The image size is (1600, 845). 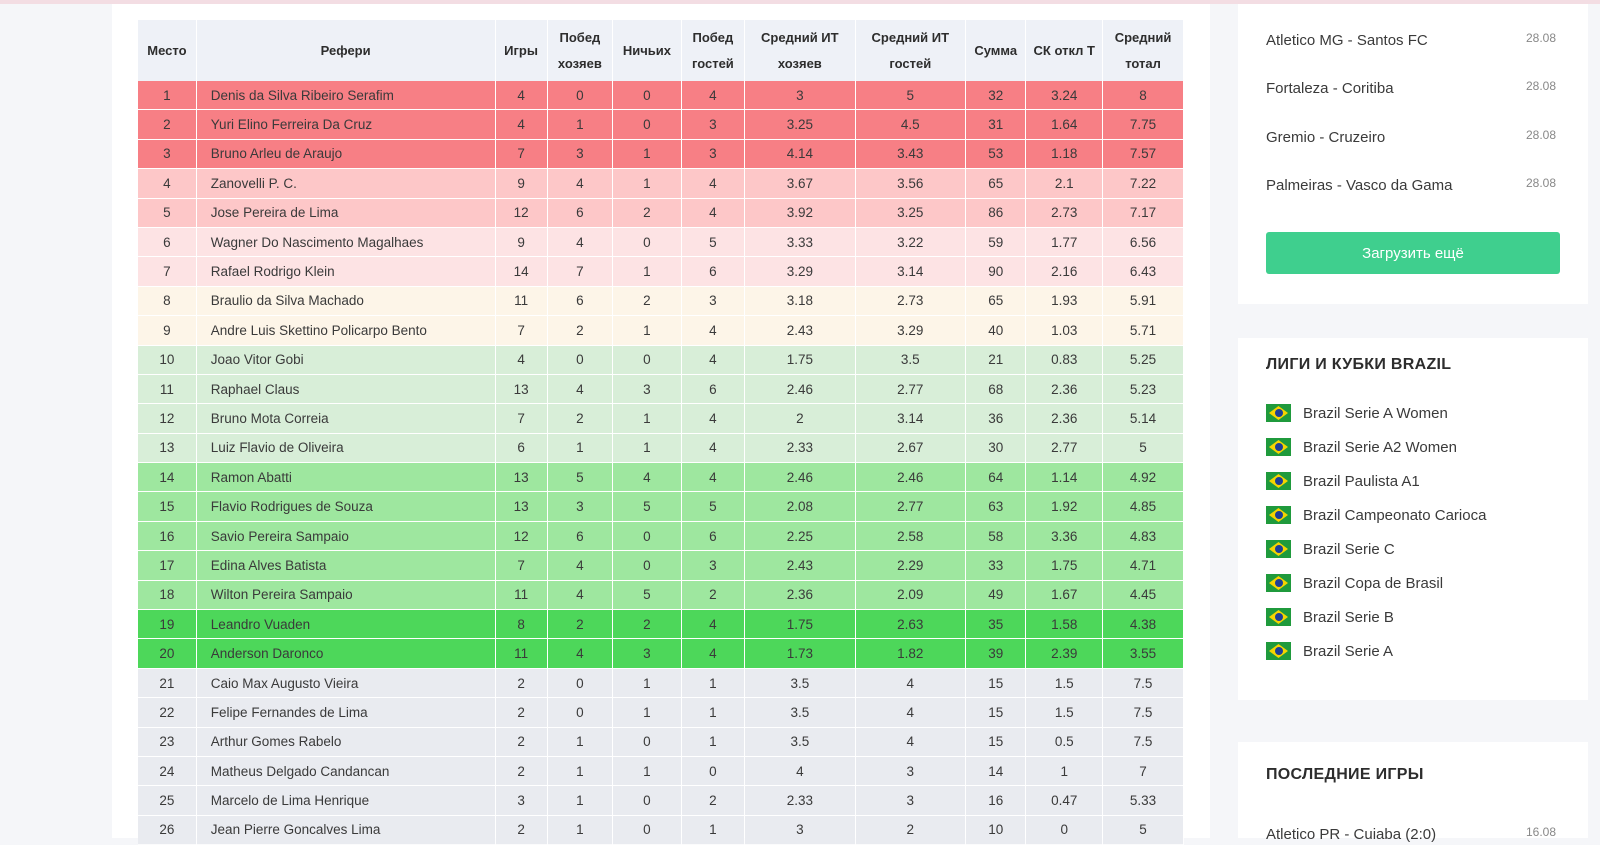 I want to click on referee-name-cell: Denis da Silva Ribeiro Serafim, so click(x=346, y=96).